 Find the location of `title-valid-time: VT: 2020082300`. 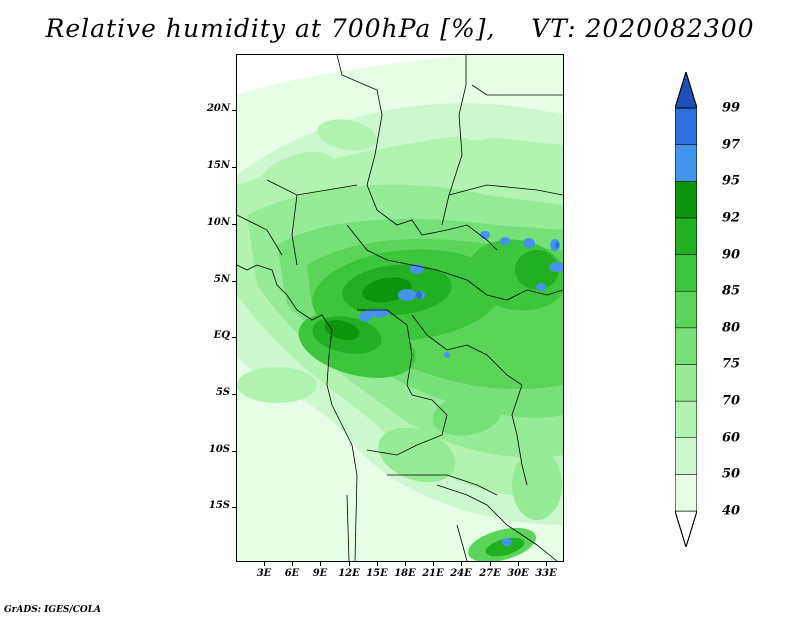

title-valid-time: VT: 2020082300 is located at coordinates (643, 28).